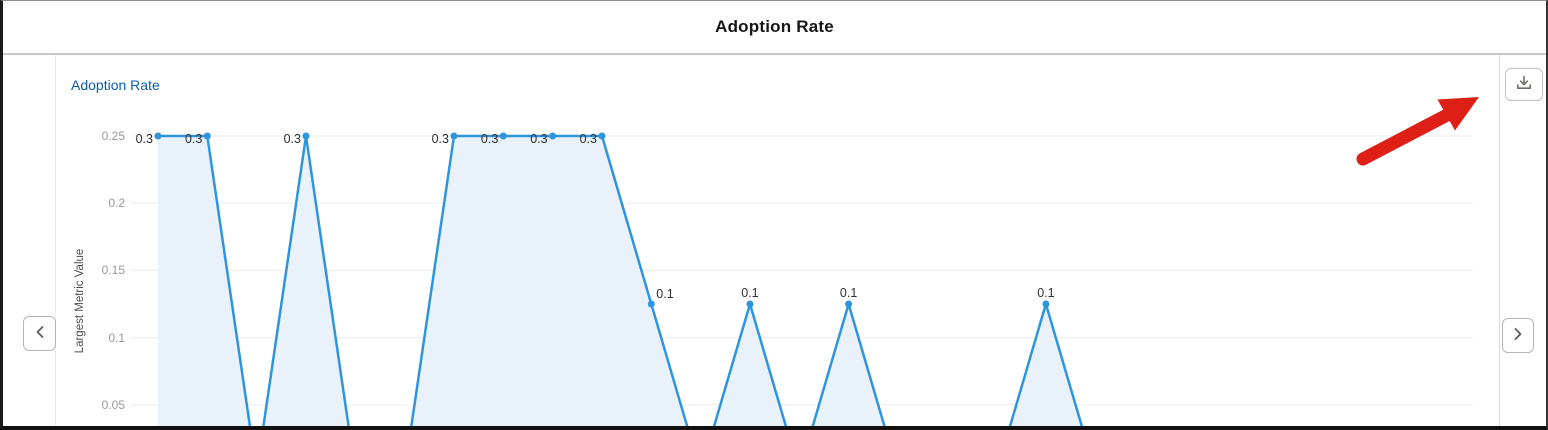 This screenshot has width=1548, height=430. I want to click on download-button, so click(1524, 84).